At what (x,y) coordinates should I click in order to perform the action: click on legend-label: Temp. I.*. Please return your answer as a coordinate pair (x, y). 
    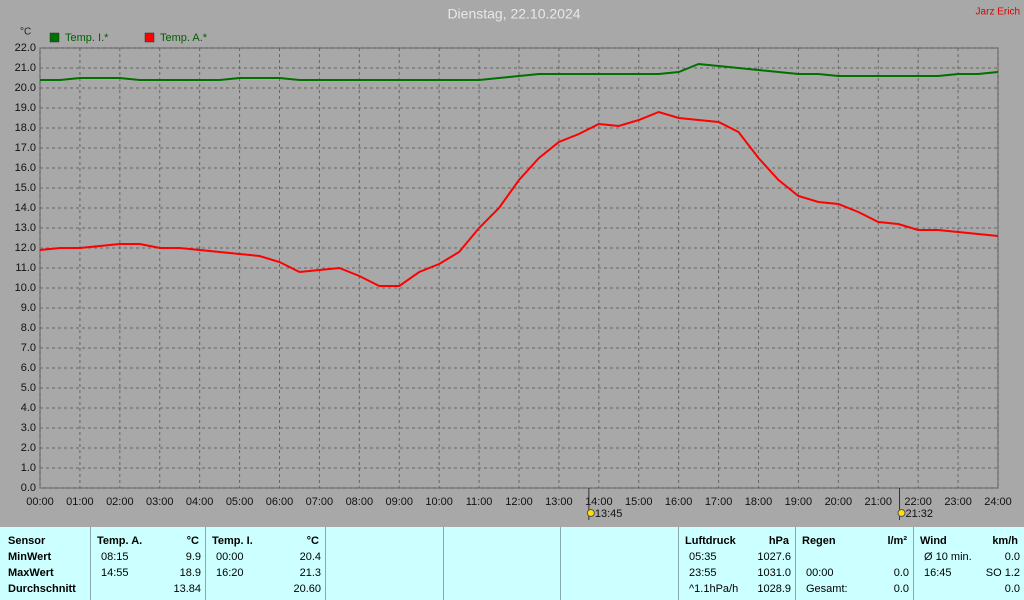
    Looking at the image, I should click on (87, 38).